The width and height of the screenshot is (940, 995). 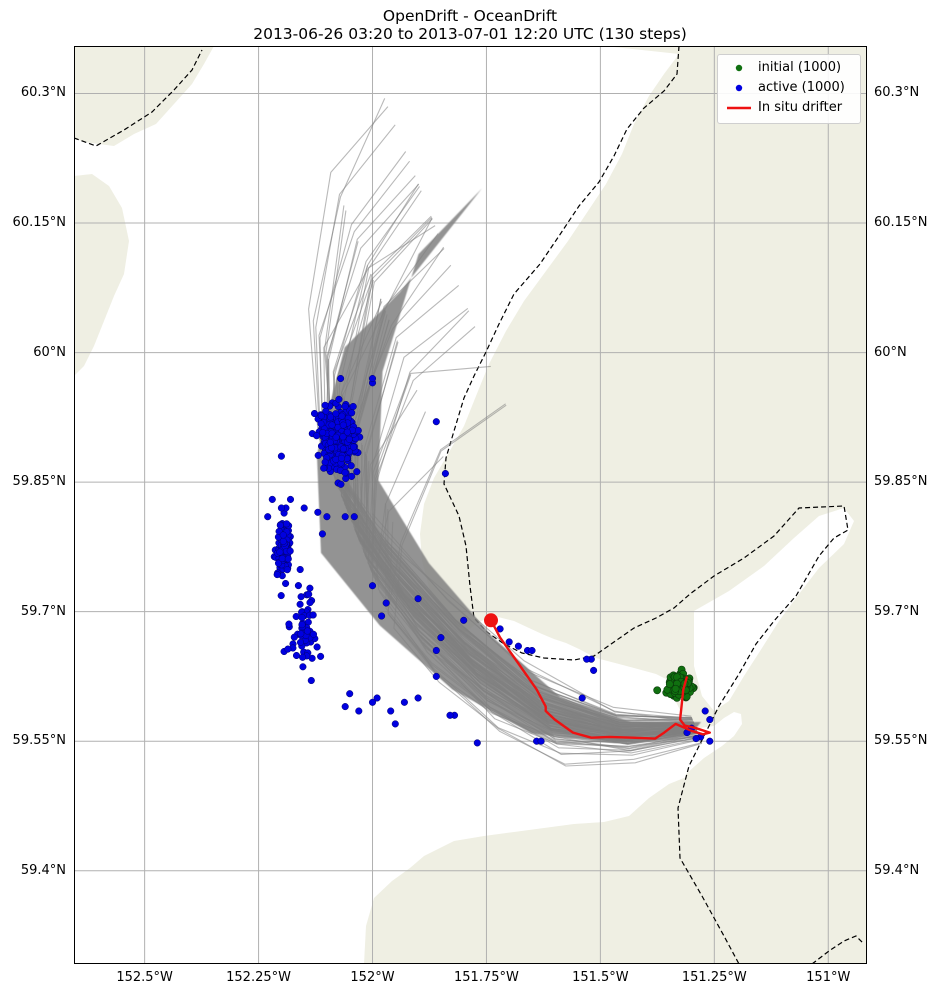 What do you see at coordinates (43, 870) in the screenshot?
I see `lat-tick-left-6: 59.4°N` at bounding box center [43, 870].